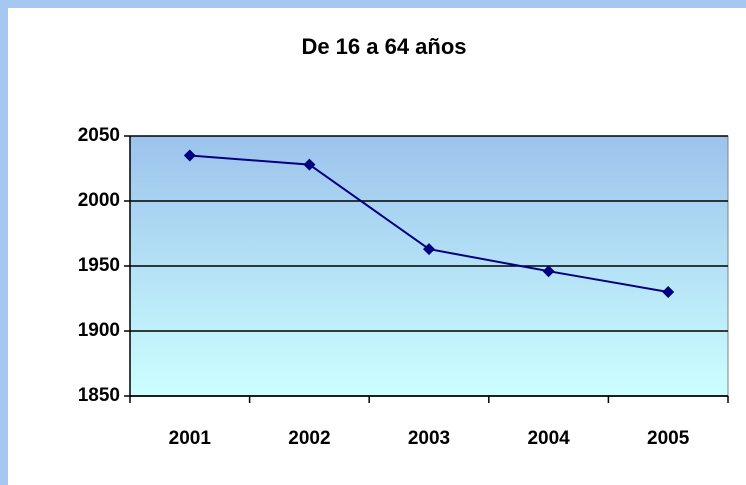 The image size is (746, 485). Describe the element at coordinates (429, 438) in the screenshot. I see `x-tick-label: 2003` at that location.